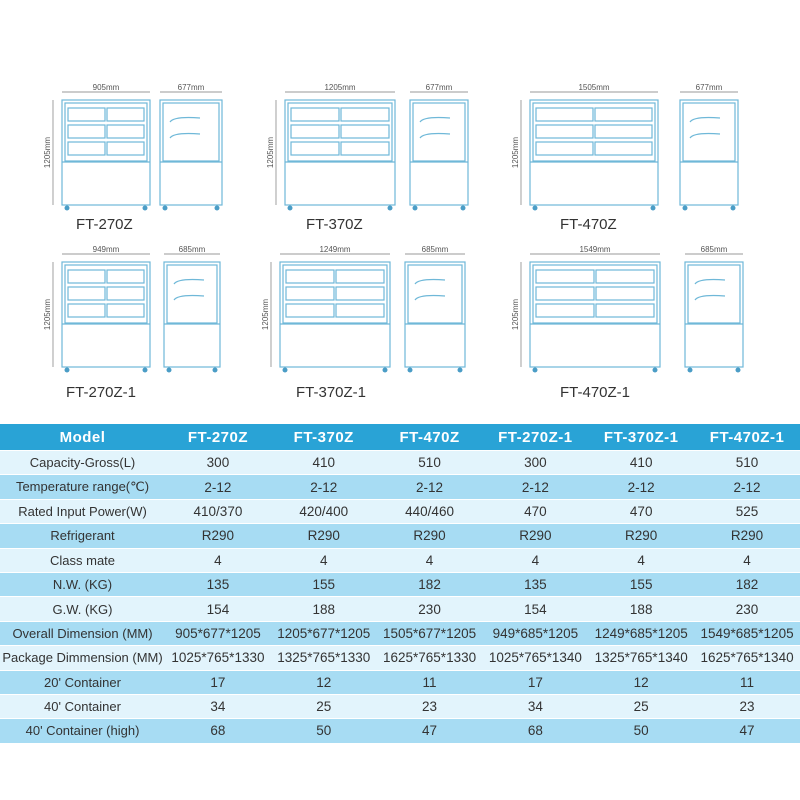  I want to click on table-cell: 510, so click(747, 463).